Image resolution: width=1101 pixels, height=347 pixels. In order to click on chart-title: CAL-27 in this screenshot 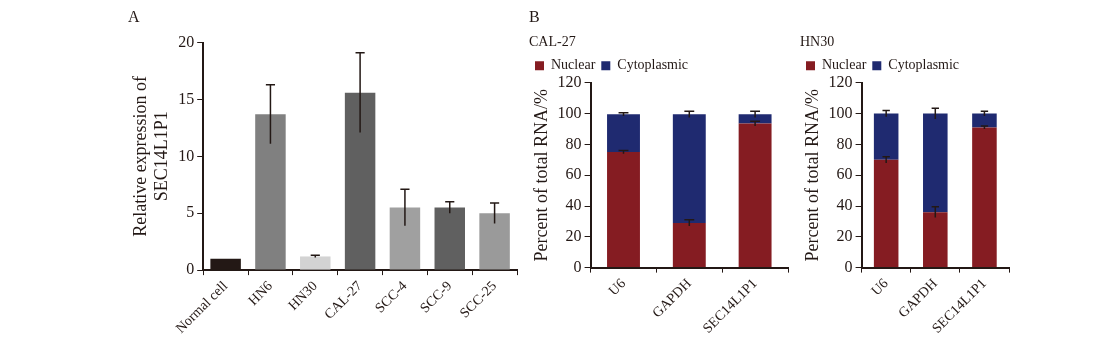, I will do `click(552, 42)`.